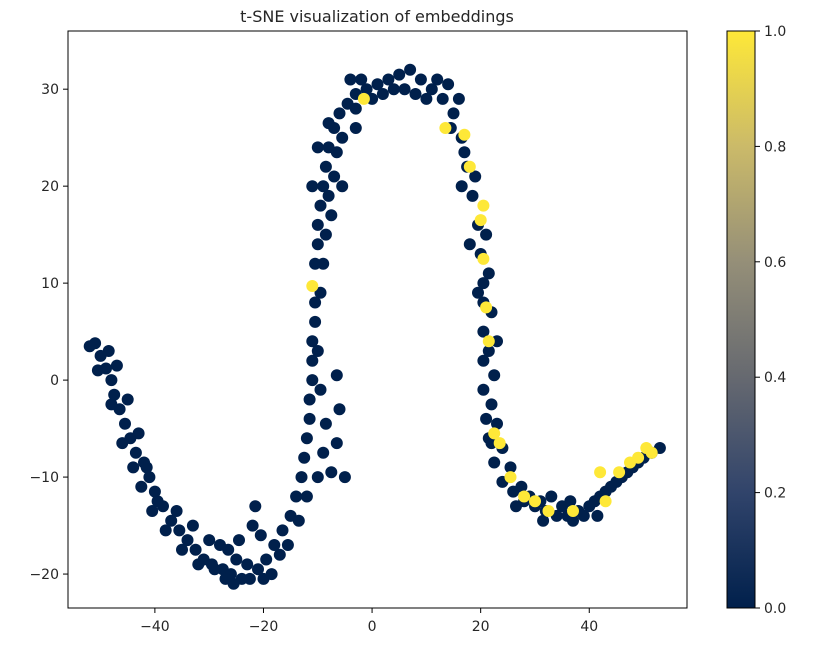 Image resolution: width=836 pixels, height=652 pixels. I want to click on colorbar-tick-label: 1.0, so click(775, 32).